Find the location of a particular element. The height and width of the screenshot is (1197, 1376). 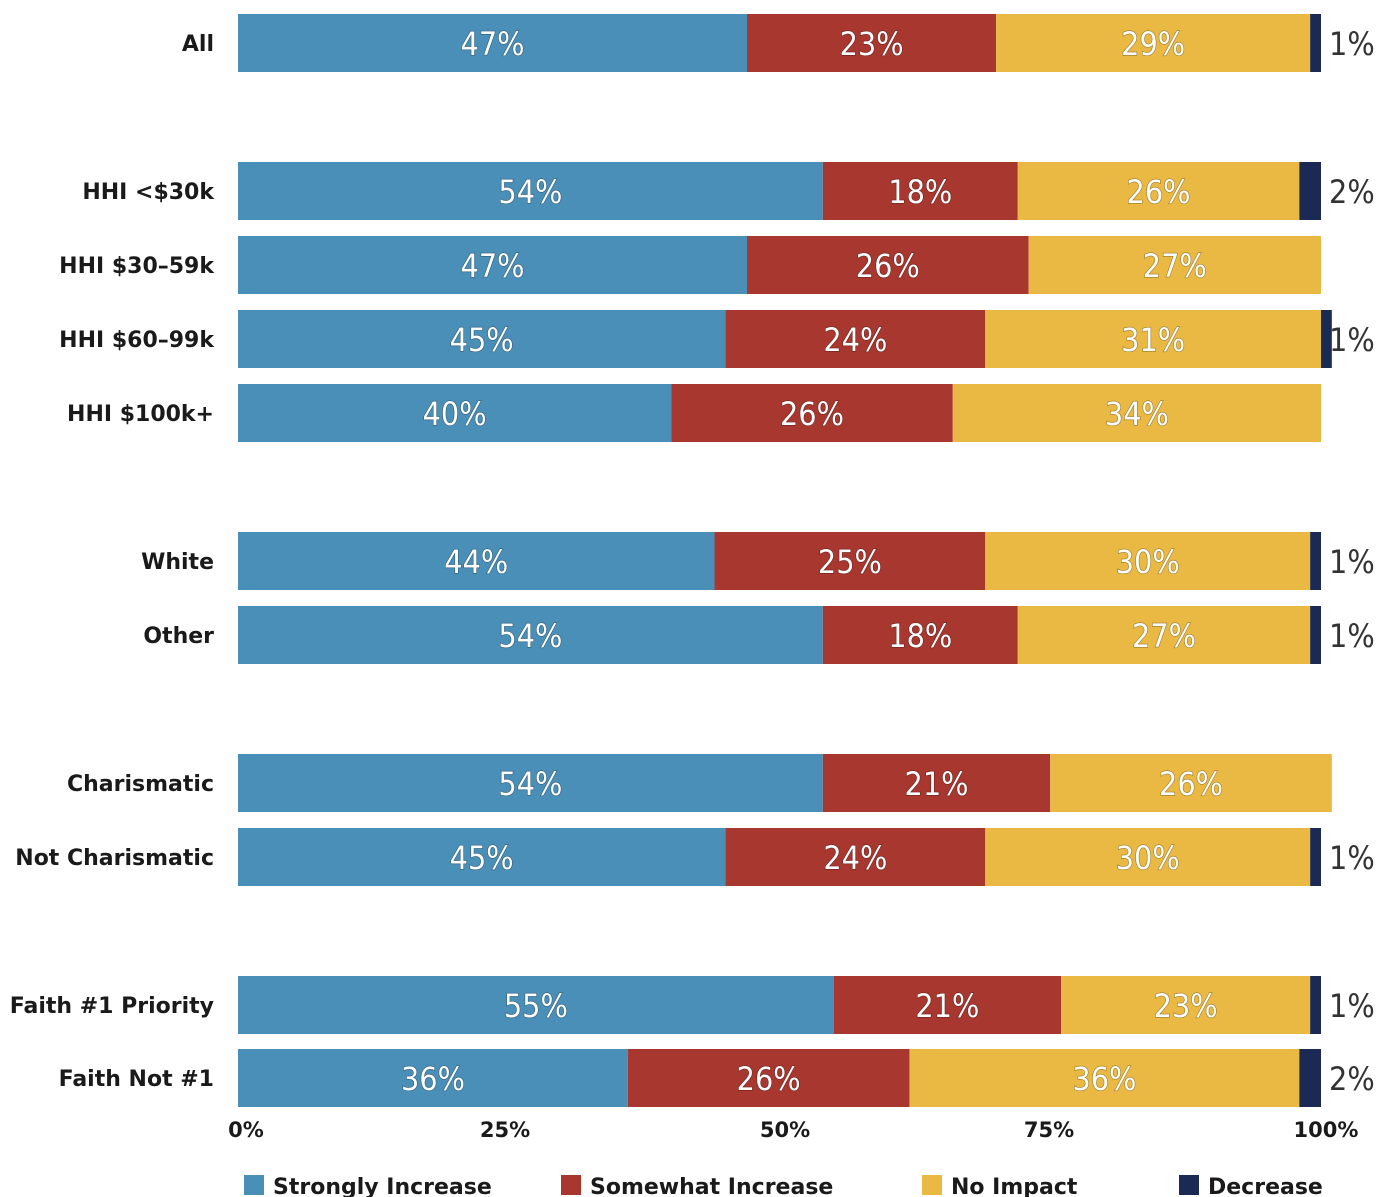

data-label-other-no-impact: 27% is located at coordinates (1164, 636).